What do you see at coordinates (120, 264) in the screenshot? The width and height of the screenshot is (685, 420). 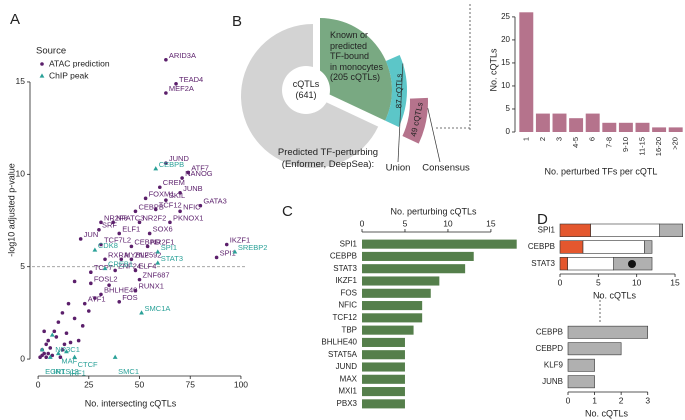 I see `point-label: CREB1` at bounding box center [120, 264].